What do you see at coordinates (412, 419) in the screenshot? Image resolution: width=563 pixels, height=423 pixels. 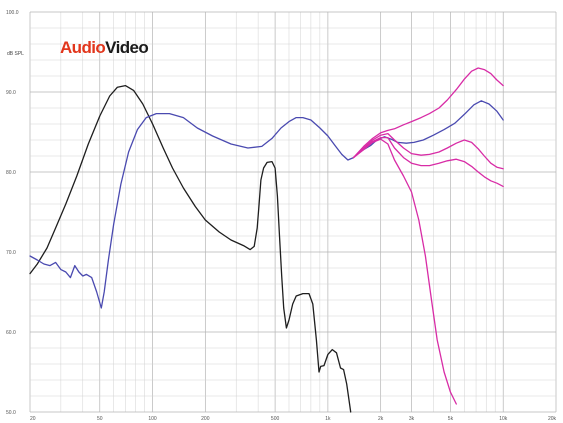 I see `x-tick-label: 3k` at bounding box center [412, 419].